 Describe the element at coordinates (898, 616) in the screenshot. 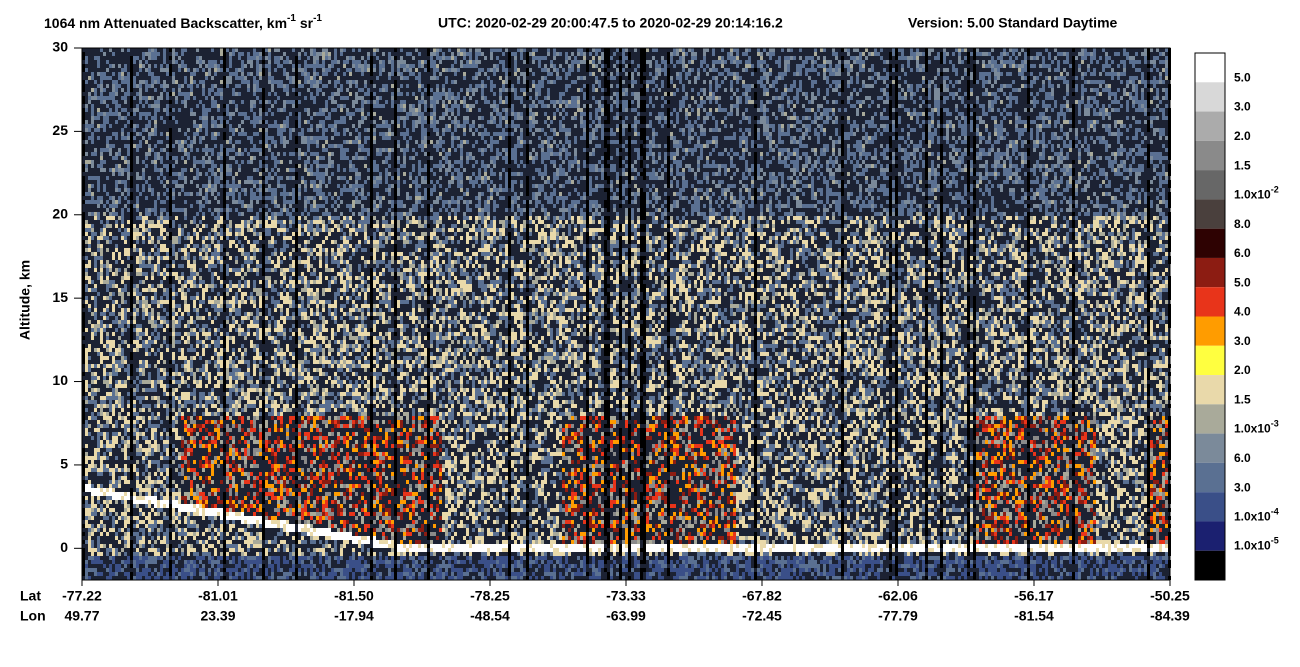

I see `lon-label: -77.79` at that location.